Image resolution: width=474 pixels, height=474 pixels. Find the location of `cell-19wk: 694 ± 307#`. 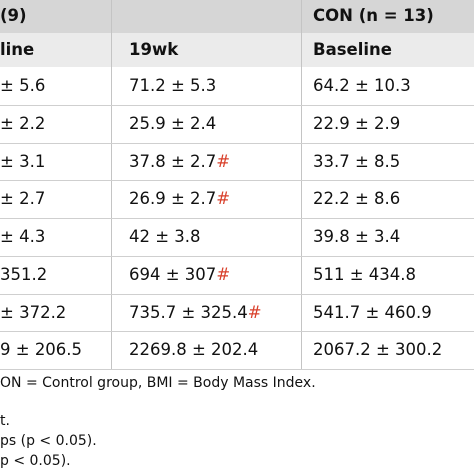

cell-19wk: 694 ± 307# is located at coordinates (179, 275).